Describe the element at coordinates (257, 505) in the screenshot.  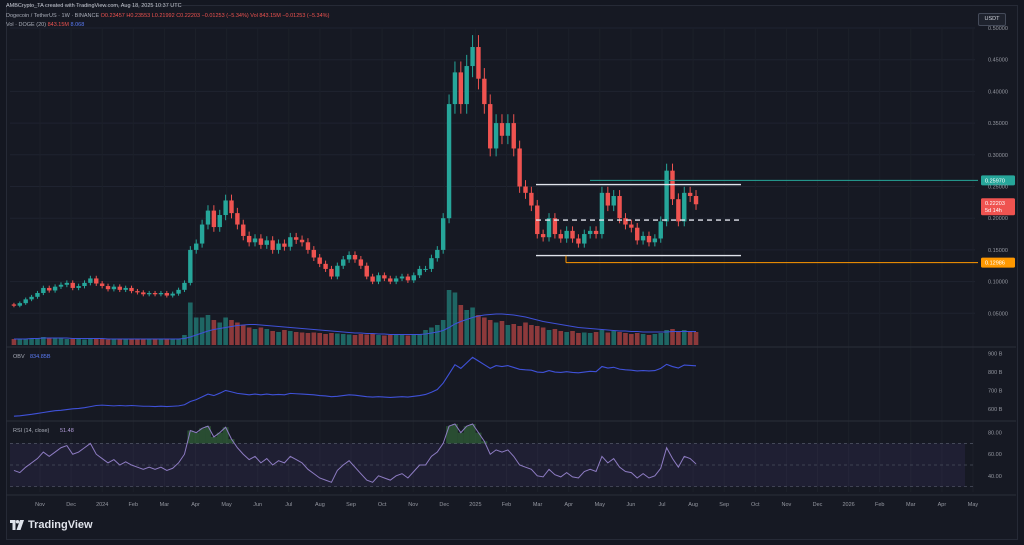
I see `time-tick: Jun` at that location.